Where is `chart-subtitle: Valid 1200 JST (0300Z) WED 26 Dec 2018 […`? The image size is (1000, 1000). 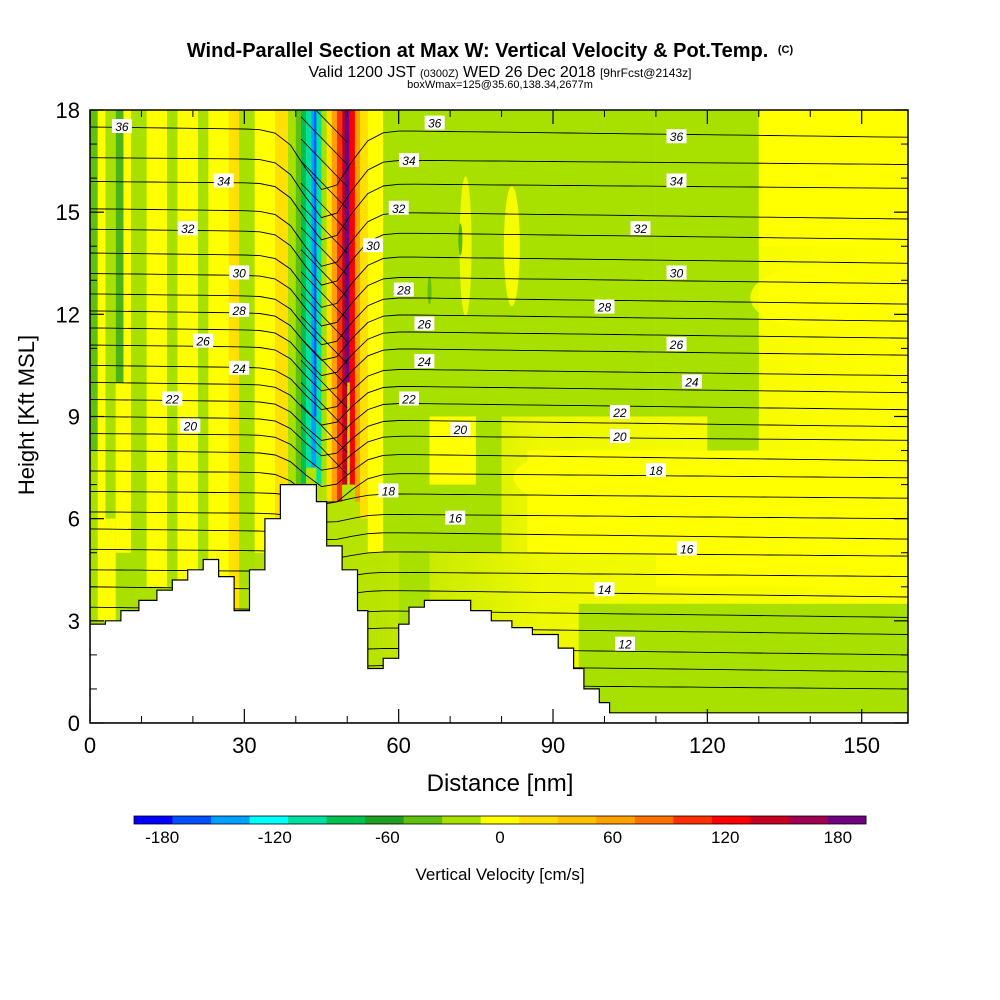 chart-subtitle: Valid 1200 JST (0300Z) WED 26 Dec 2018 [… is located at coordinates (500, 72).